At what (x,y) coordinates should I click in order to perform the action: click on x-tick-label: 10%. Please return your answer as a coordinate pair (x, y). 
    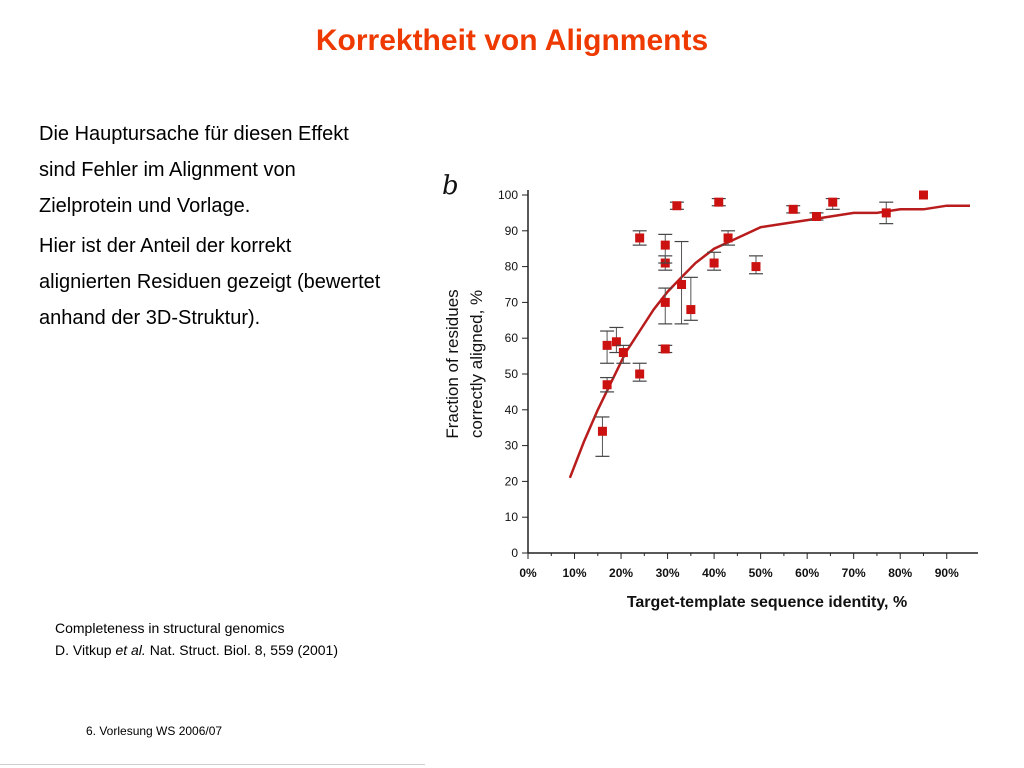
    Looking at the image, I should click on (575, 573).